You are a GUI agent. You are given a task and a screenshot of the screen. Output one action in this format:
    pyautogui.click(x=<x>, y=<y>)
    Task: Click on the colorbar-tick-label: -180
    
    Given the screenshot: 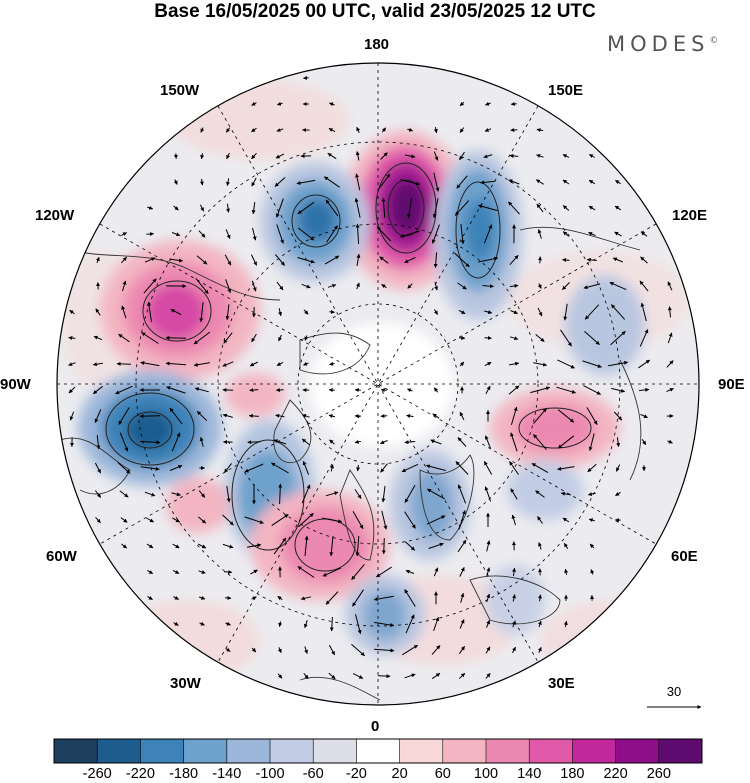 What is the action you would take?
    pyautogui.click(x=184, y=774)
    